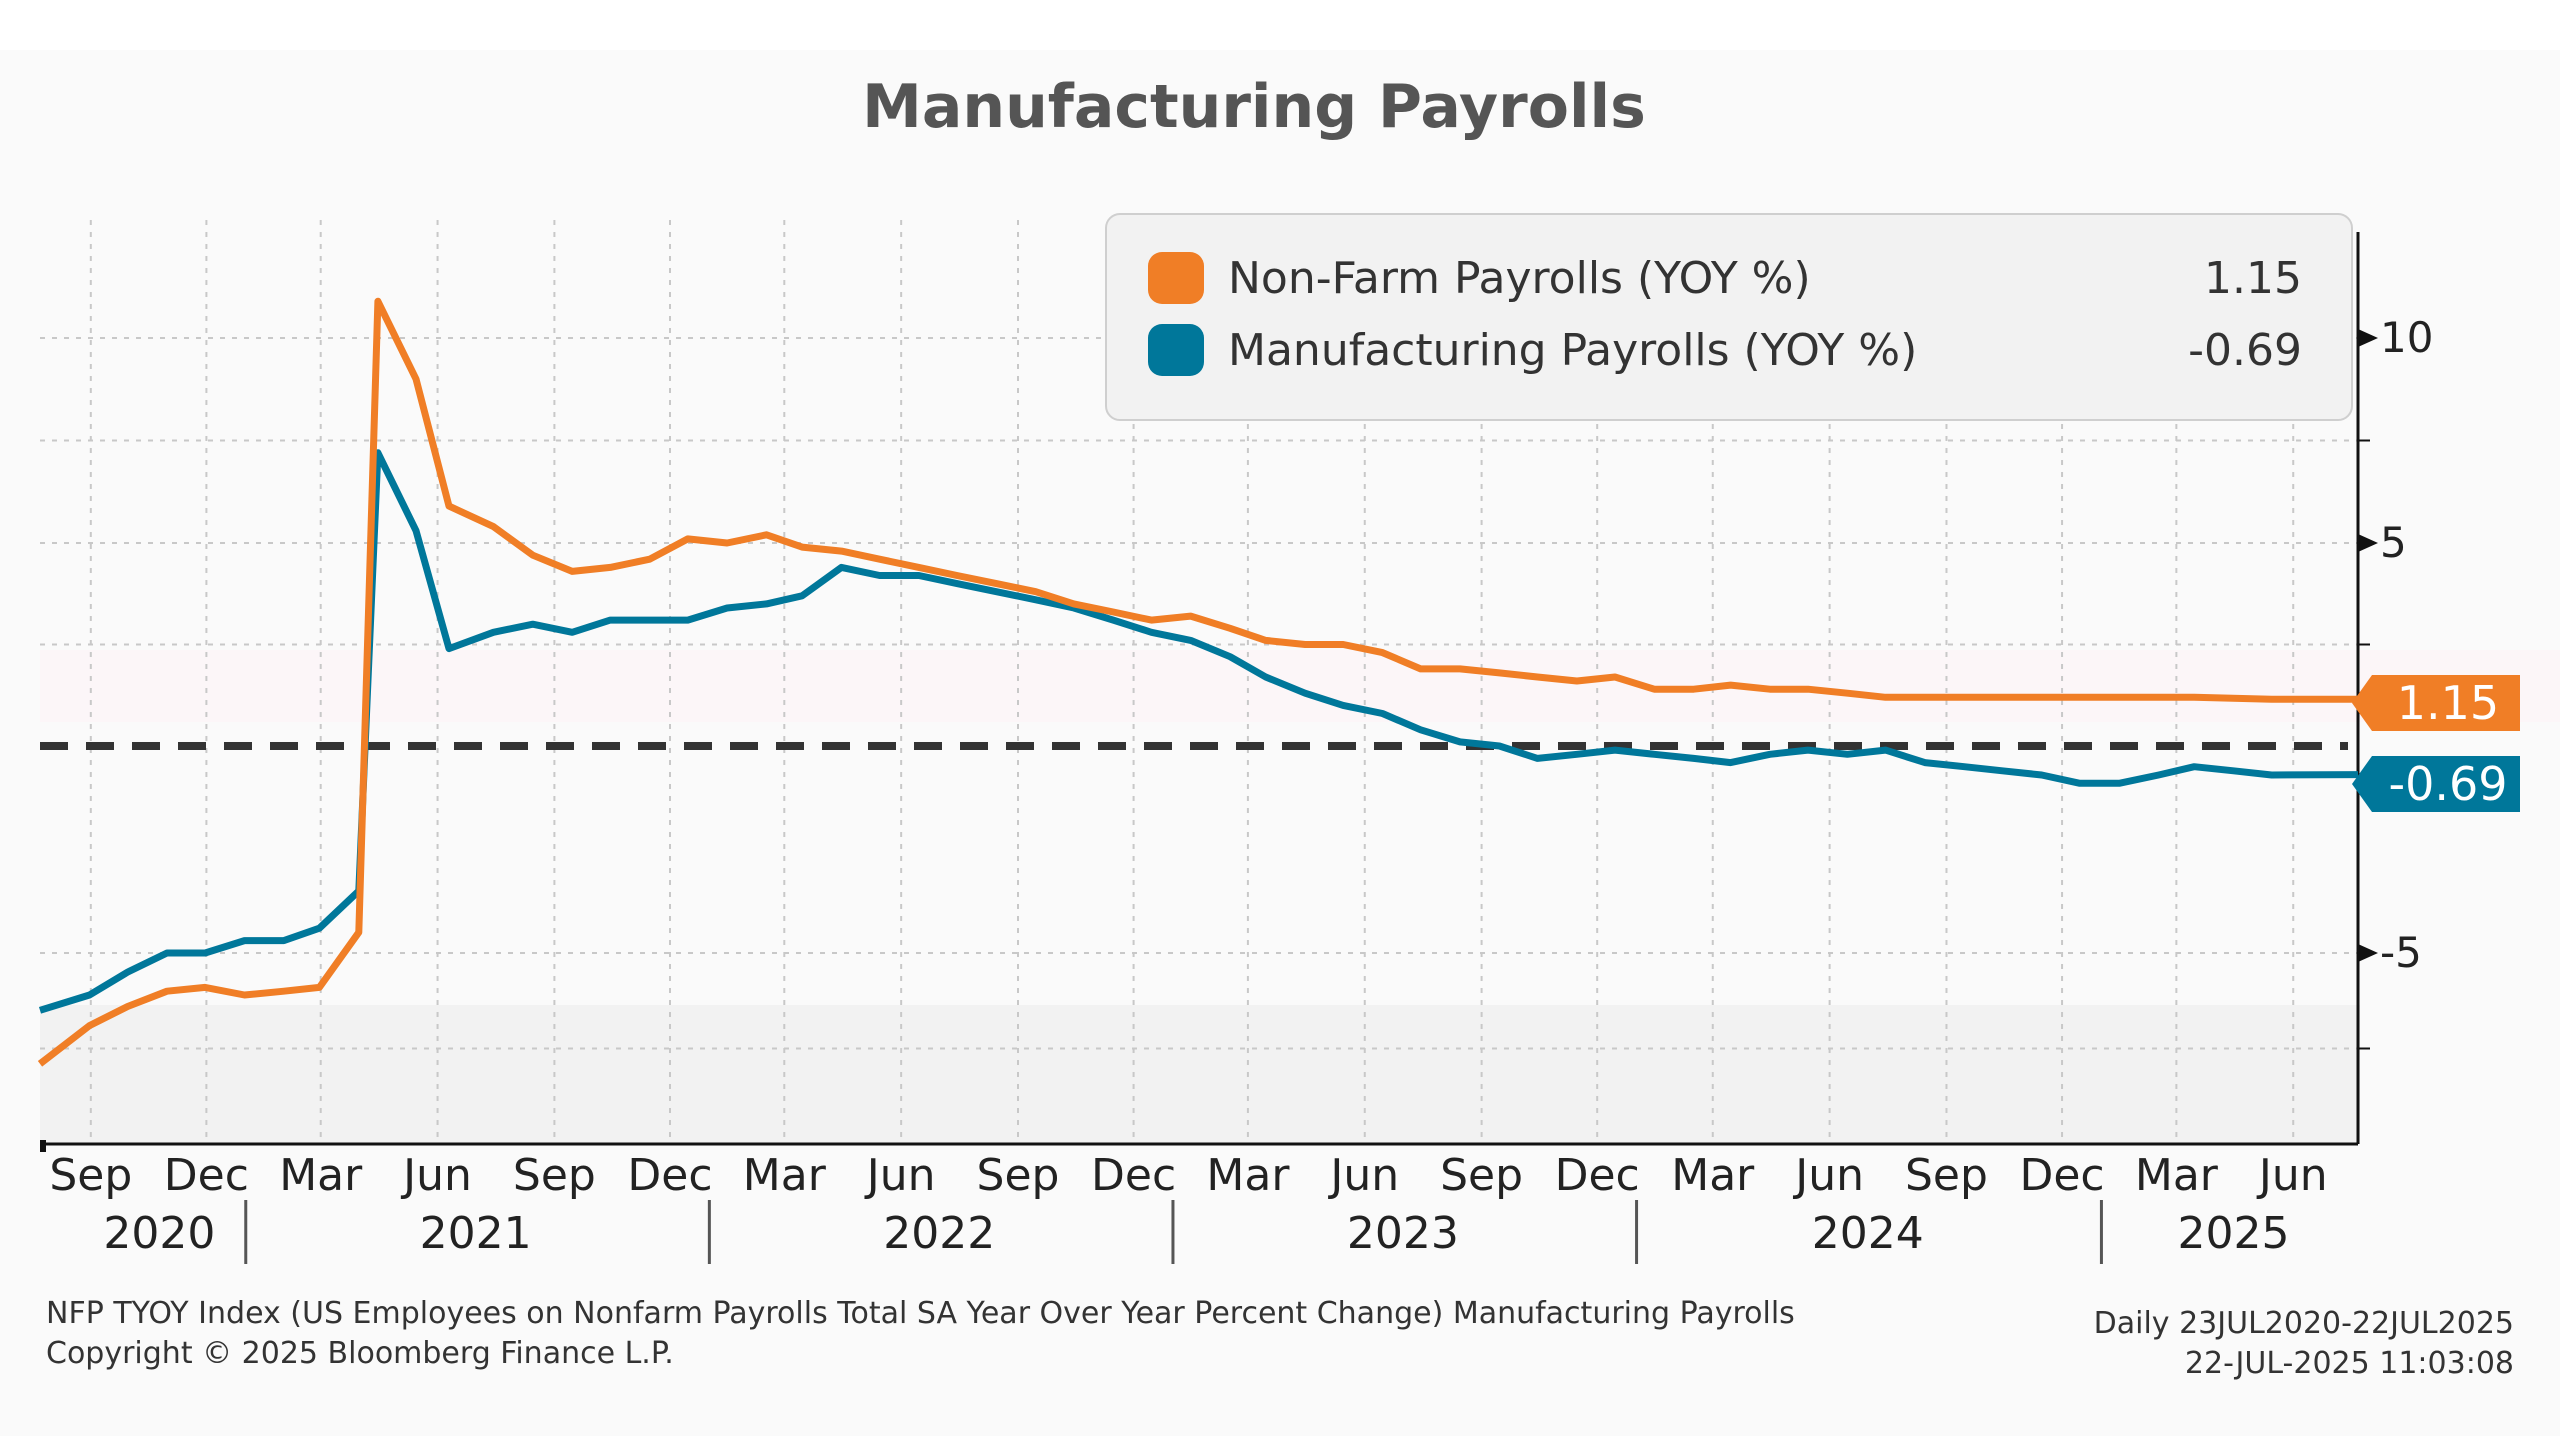 Image resolution: width=2560 pixels, height=1436 pixels. I want to click on footer-frequency-range: Daily 23JUL2020-22JUL2025, so click(2303, 1323).